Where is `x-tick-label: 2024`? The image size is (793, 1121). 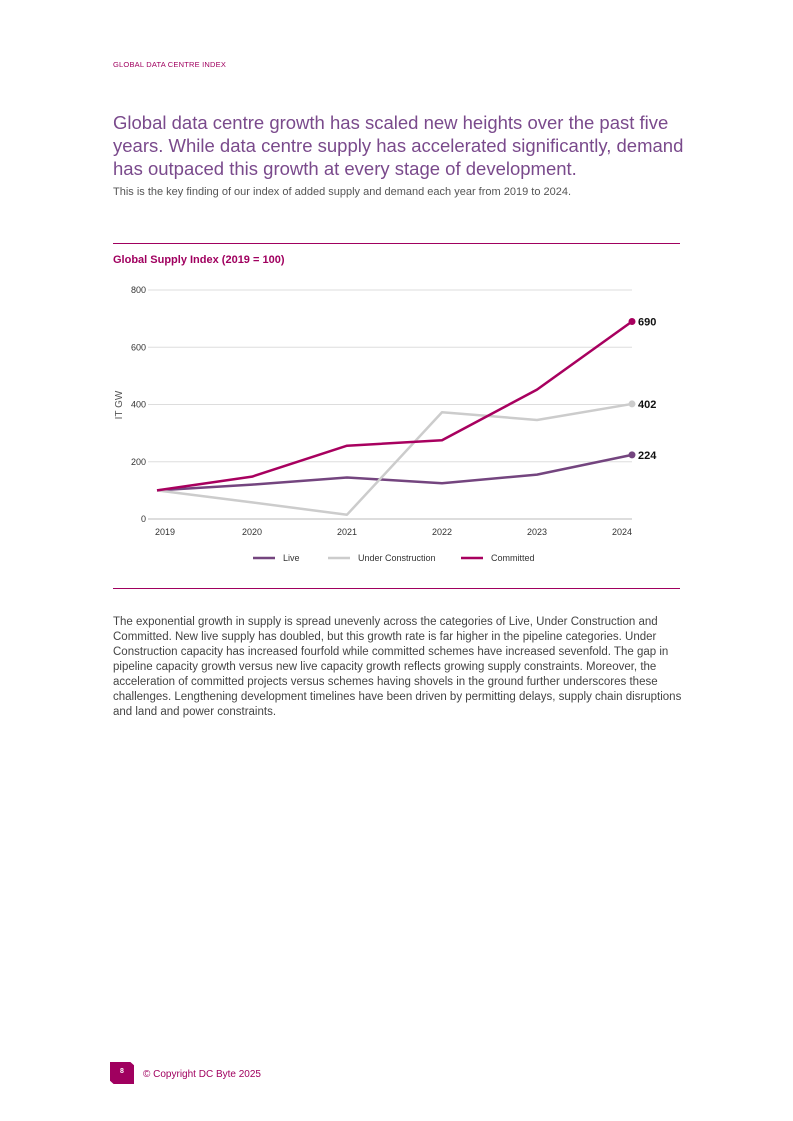 x-tick-label: 2024 is located at coordinates (622, 532).